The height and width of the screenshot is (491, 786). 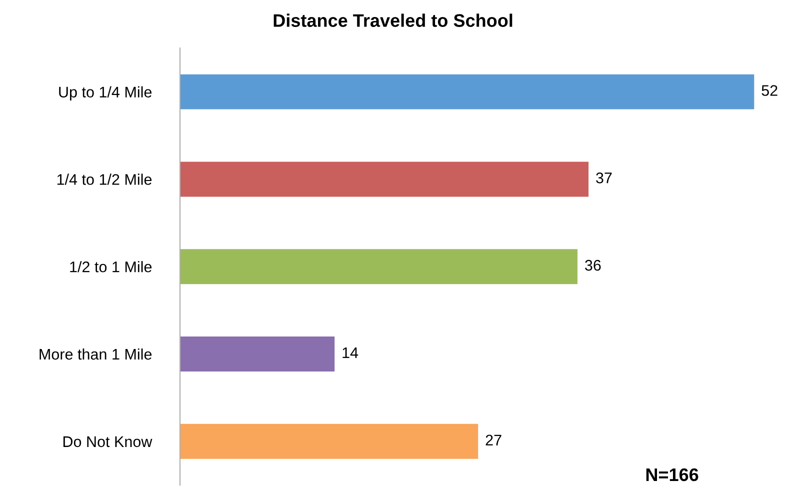 I want to click on data-label: 52, so click(x=770, y=90).